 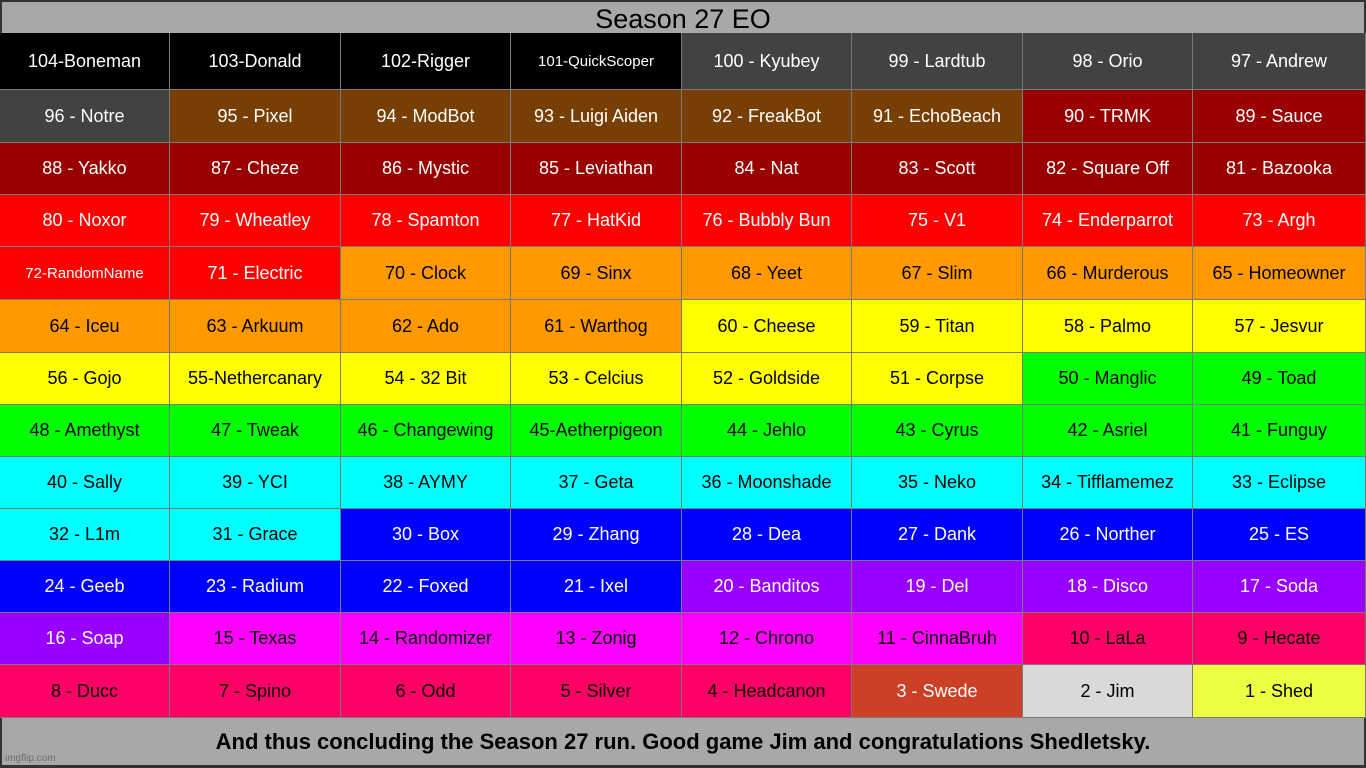 I want to click on contestant-cell: 28 - Dea, so click(x=767, y=535).